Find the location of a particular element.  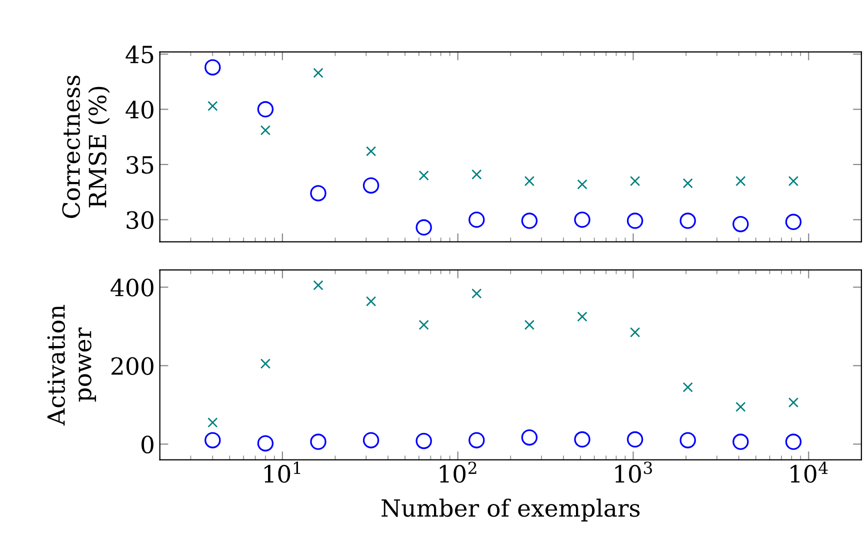

y-tick-label: 200 is located at coordinates (133, 366).